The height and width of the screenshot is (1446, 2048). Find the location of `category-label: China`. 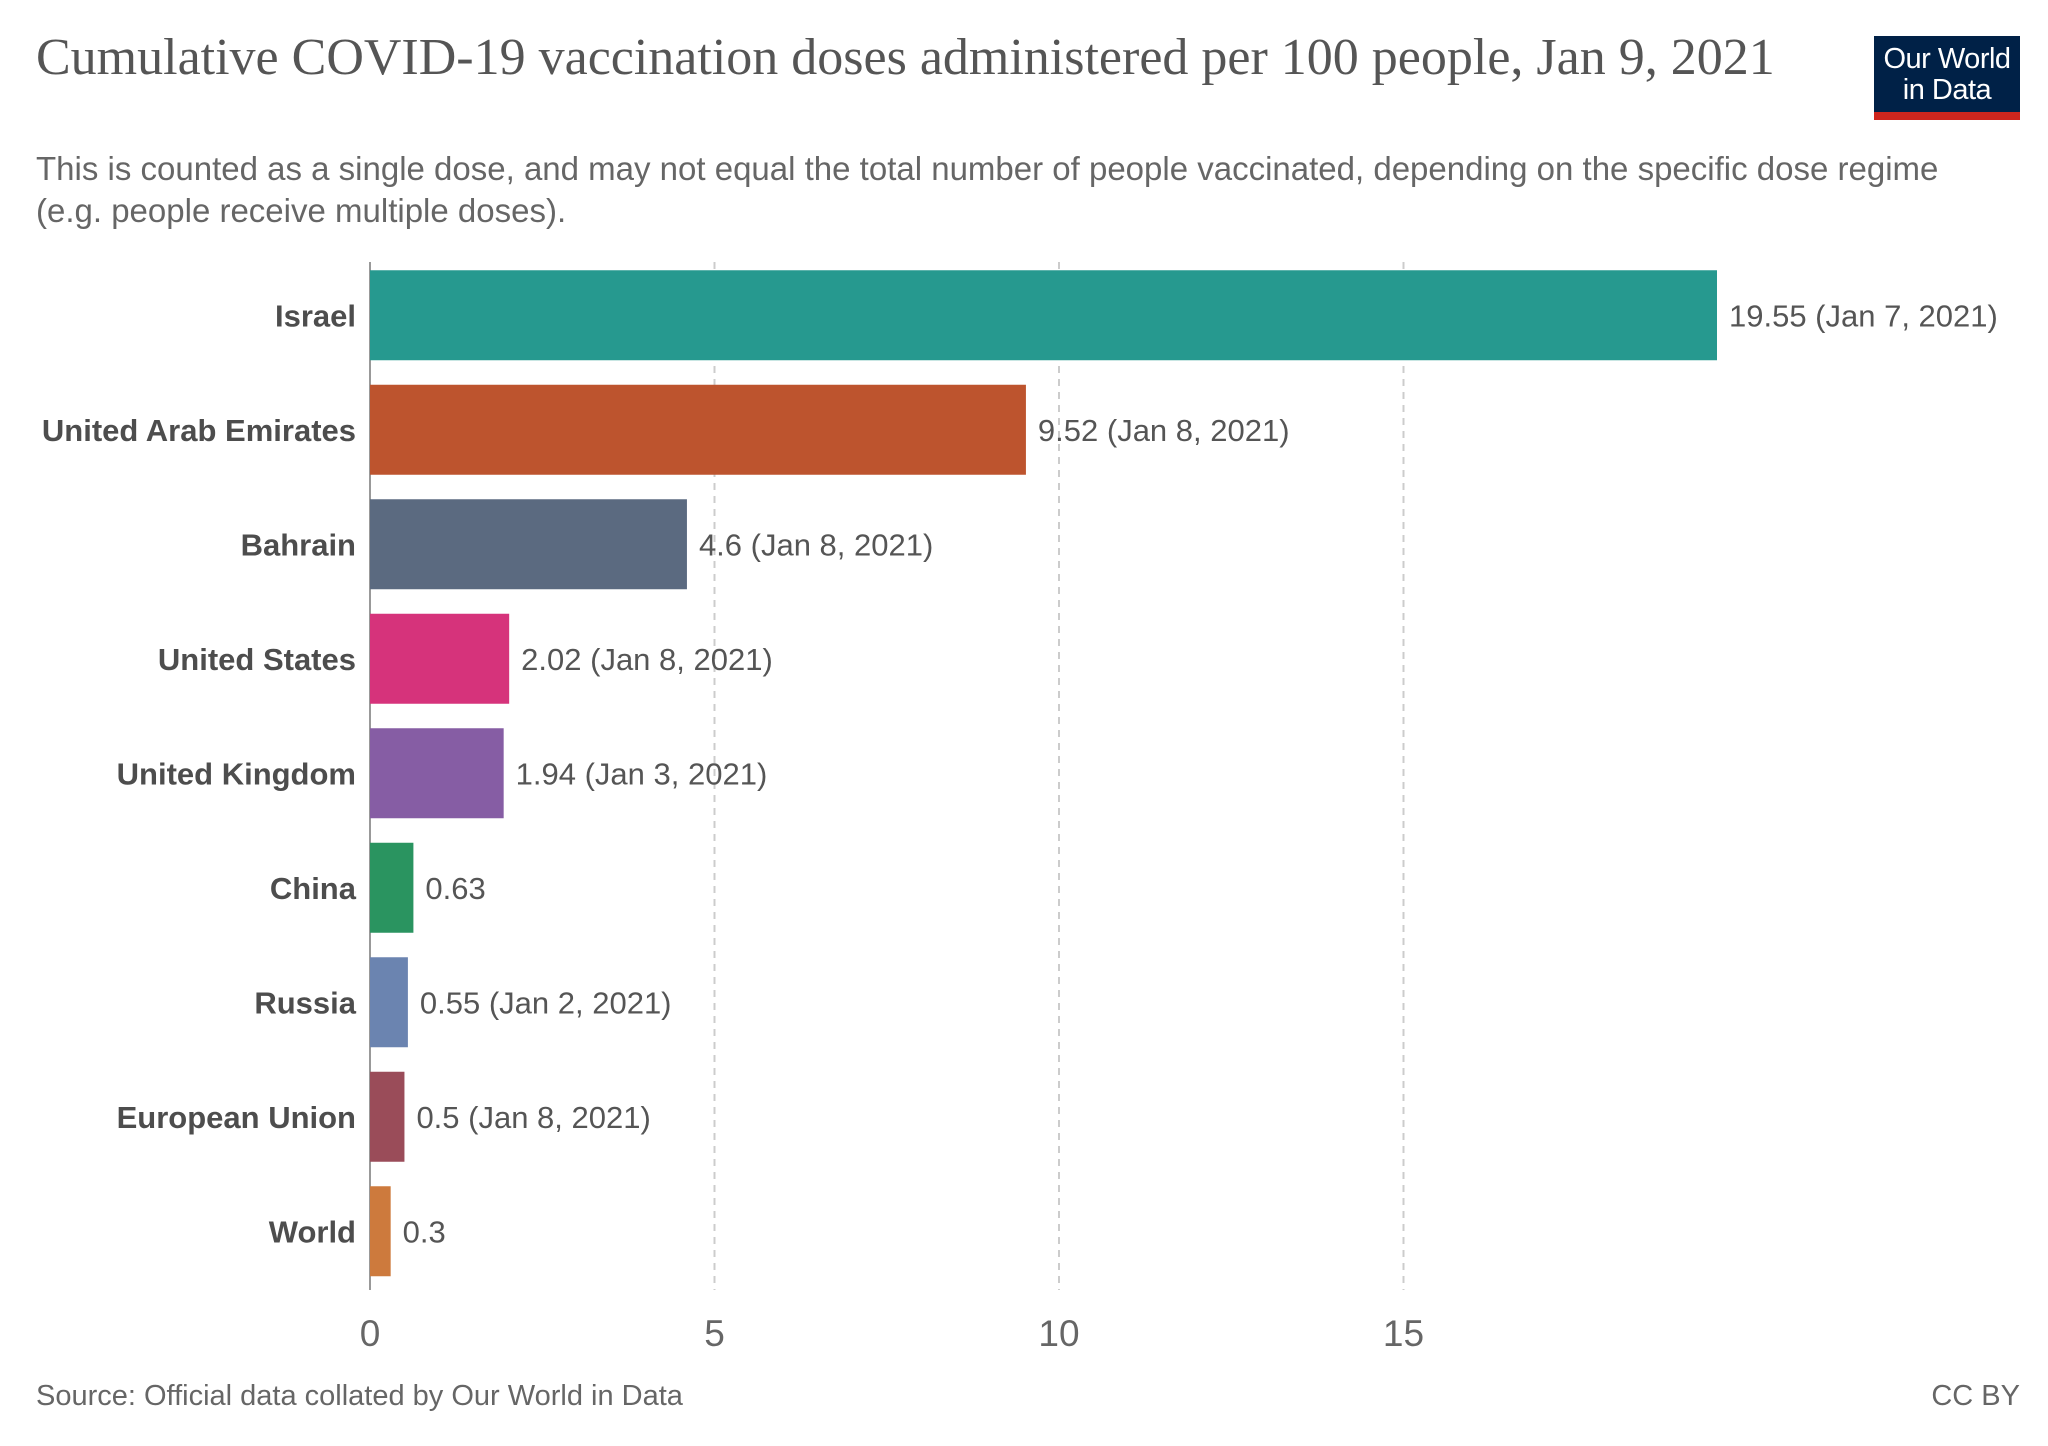

category-label: China is located at coordinates (313, 888).